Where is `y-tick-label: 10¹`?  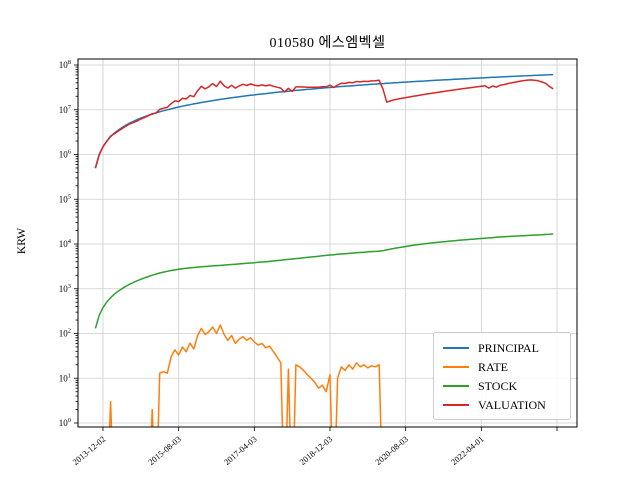 y-tick-label: 10¹ is located at coordinates (65, 377).